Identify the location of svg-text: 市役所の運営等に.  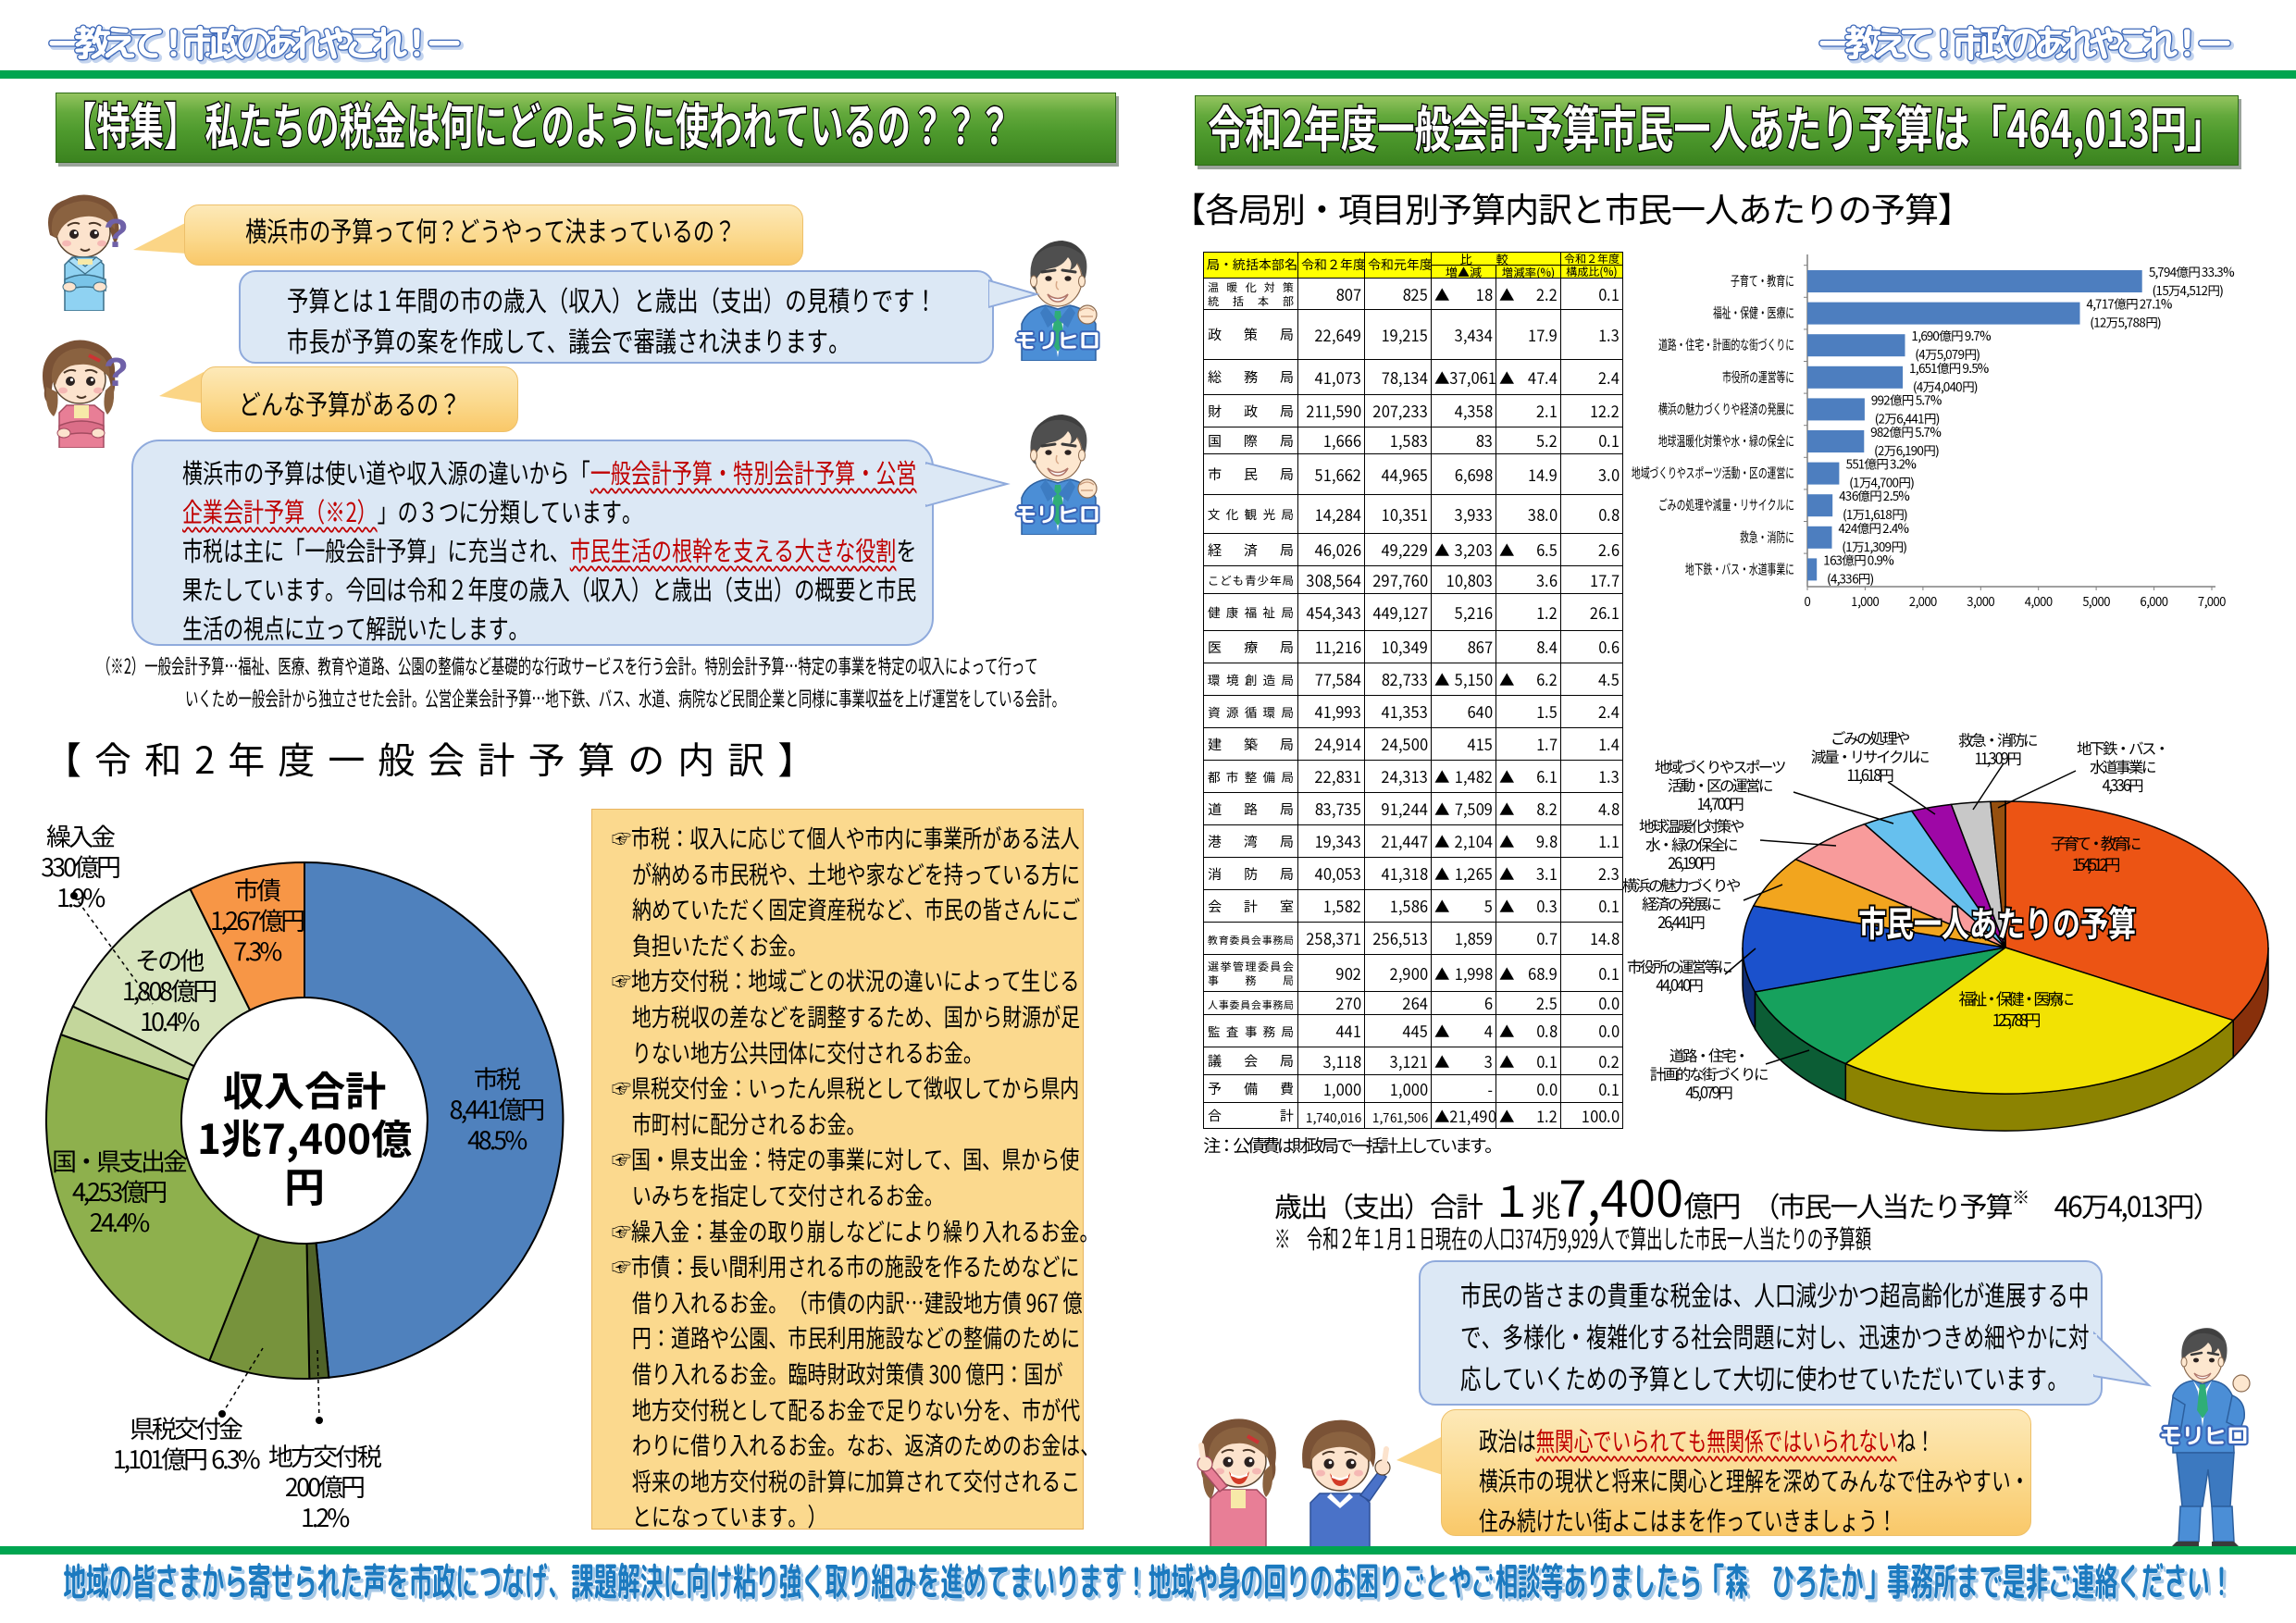
(1758, 377).